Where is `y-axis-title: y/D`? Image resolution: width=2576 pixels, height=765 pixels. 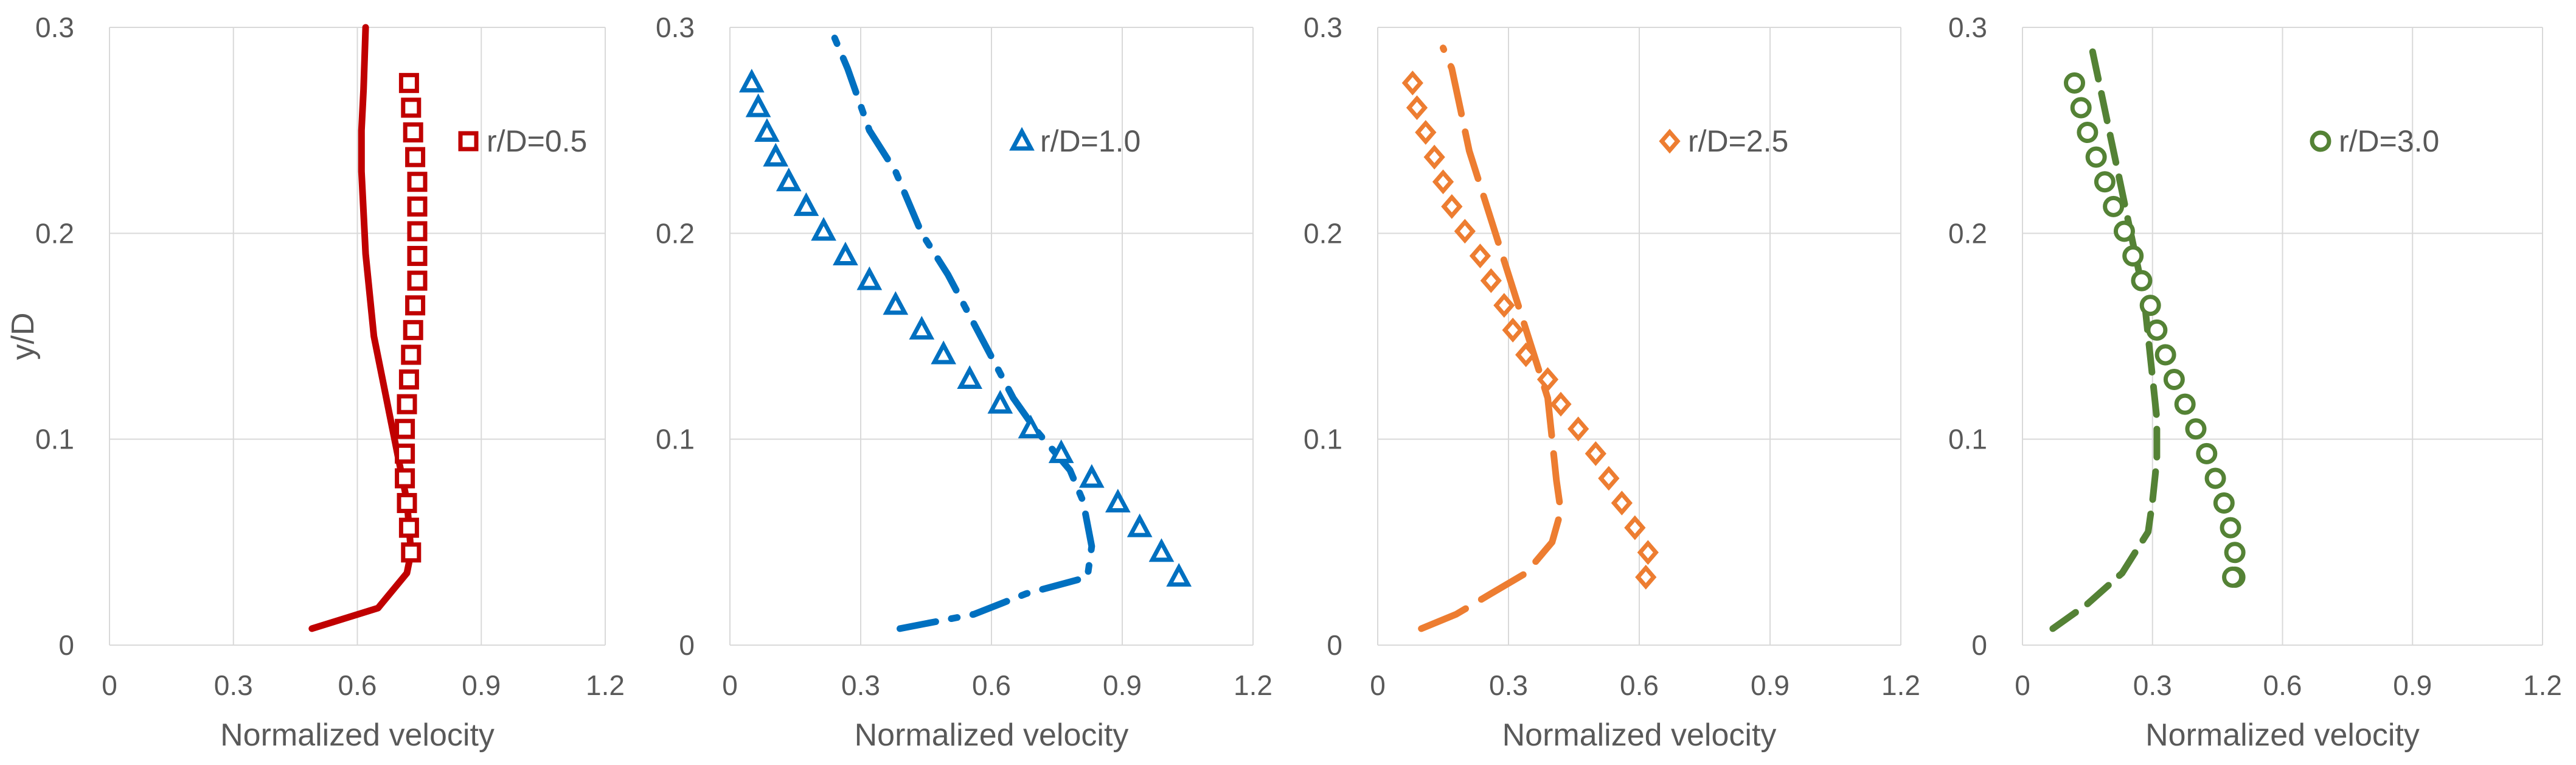
y-axis-title: y/D is located at coordinates (23, 336).